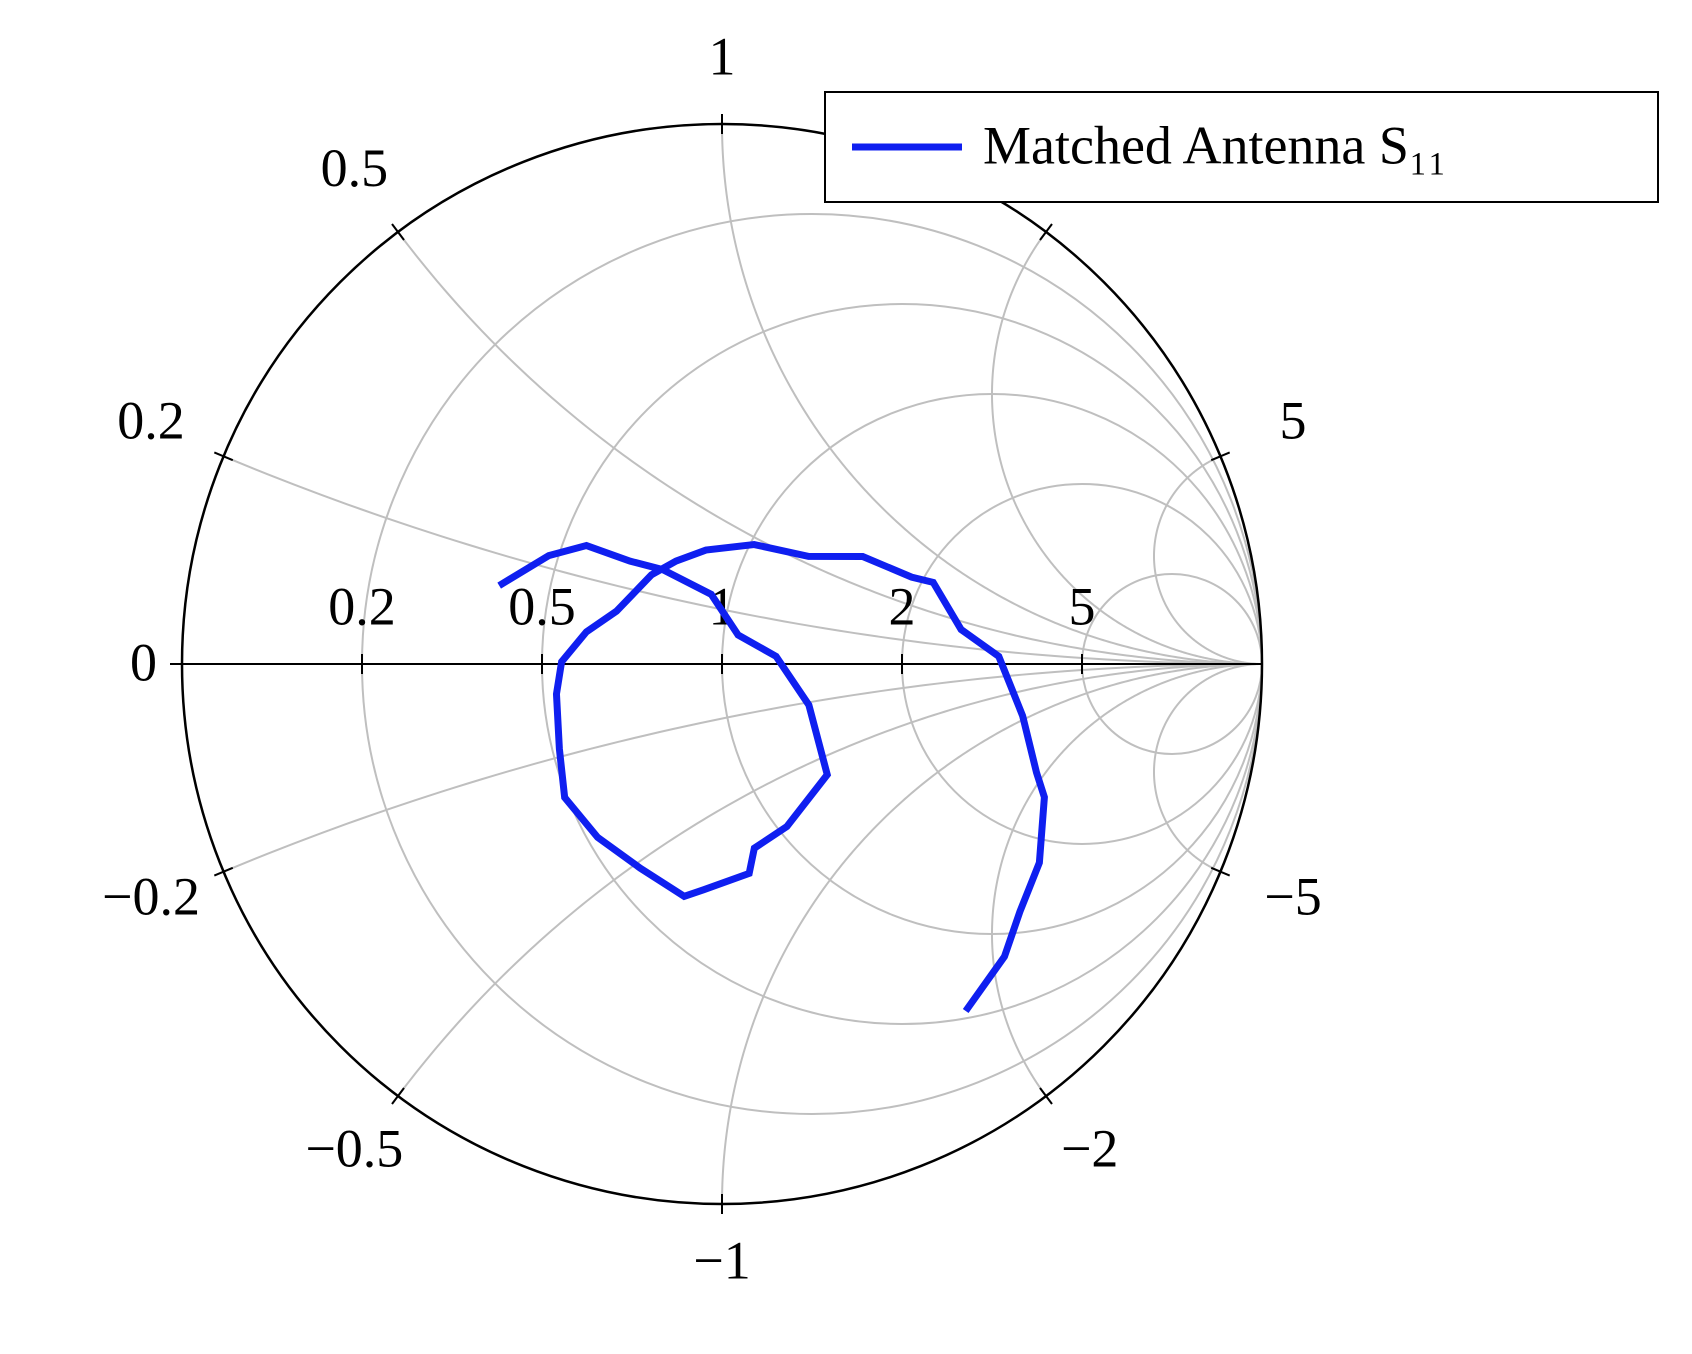  Describe the element at coordinates (1292, 896) in the screenshot. I see `x-tick-label: −5` at that location.